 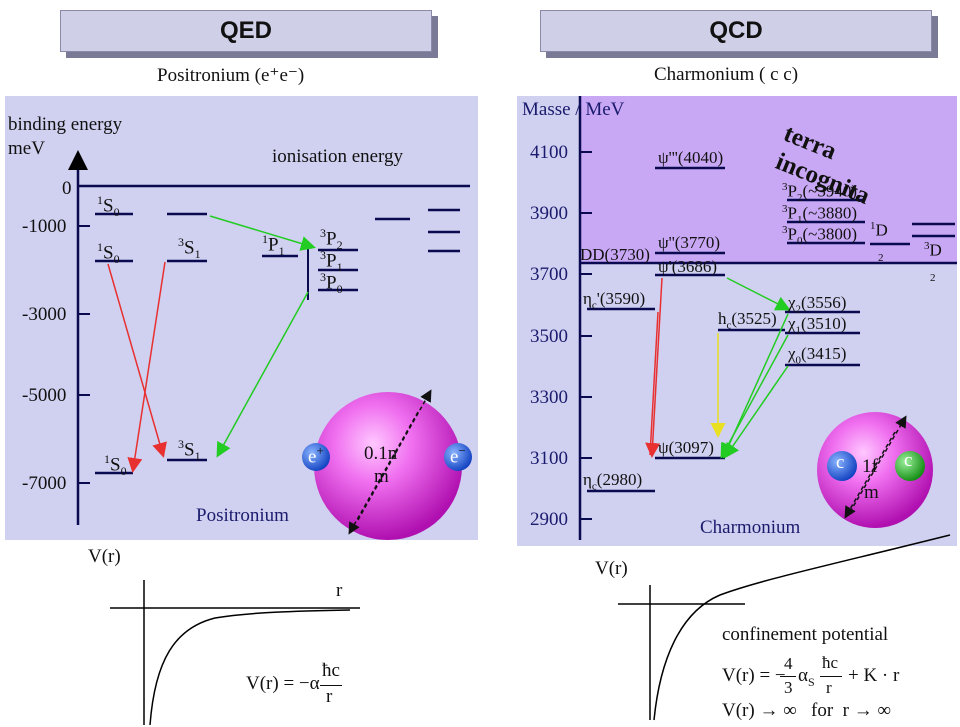 I want to click on qcd-hbar-den: r, so click(x=829, y=687).